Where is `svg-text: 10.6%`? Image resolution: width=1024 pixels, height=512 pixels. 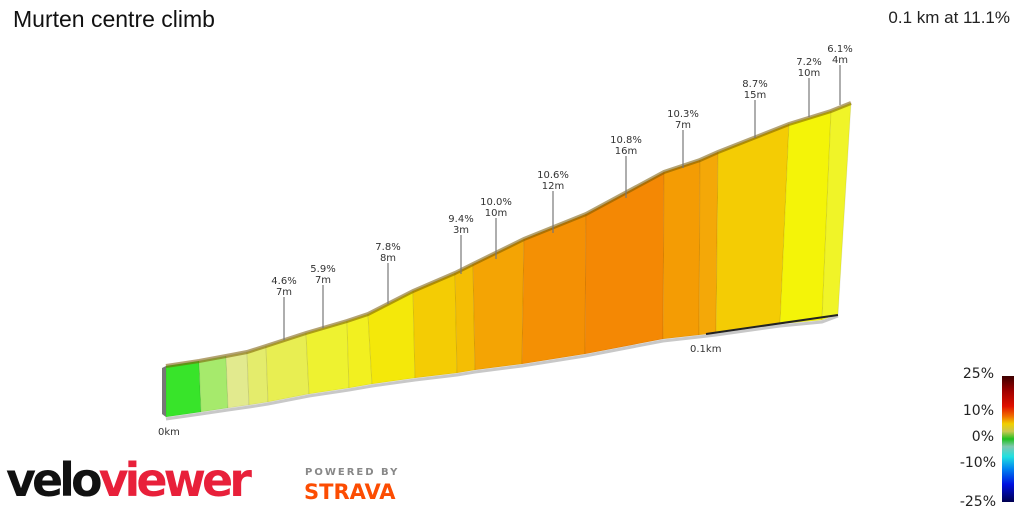 svg-text: 10.6% is located at coordinates (553, 175).